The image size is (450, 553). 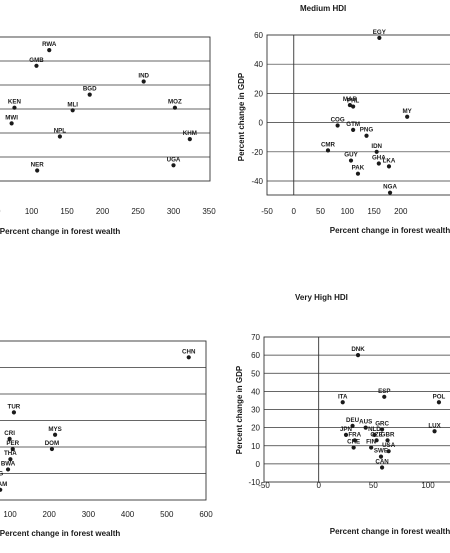 What do you see at coordinates (190, 136) in the screenshot?
I see `data-point: KHM` at bounding box center [190, 136].